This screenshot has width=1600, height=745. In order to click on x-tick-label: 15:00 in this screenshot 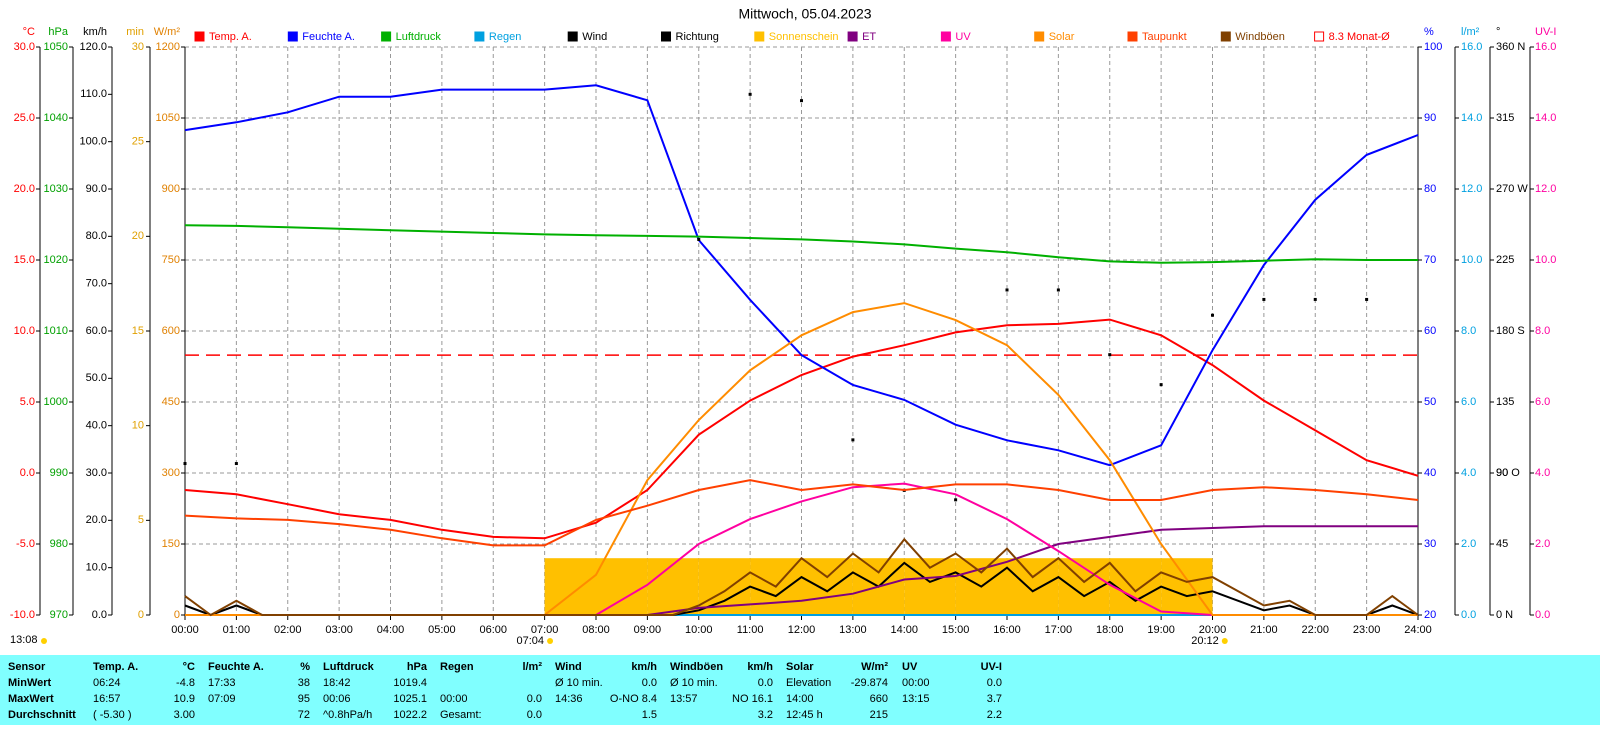, I will do `click(956, 630)`.